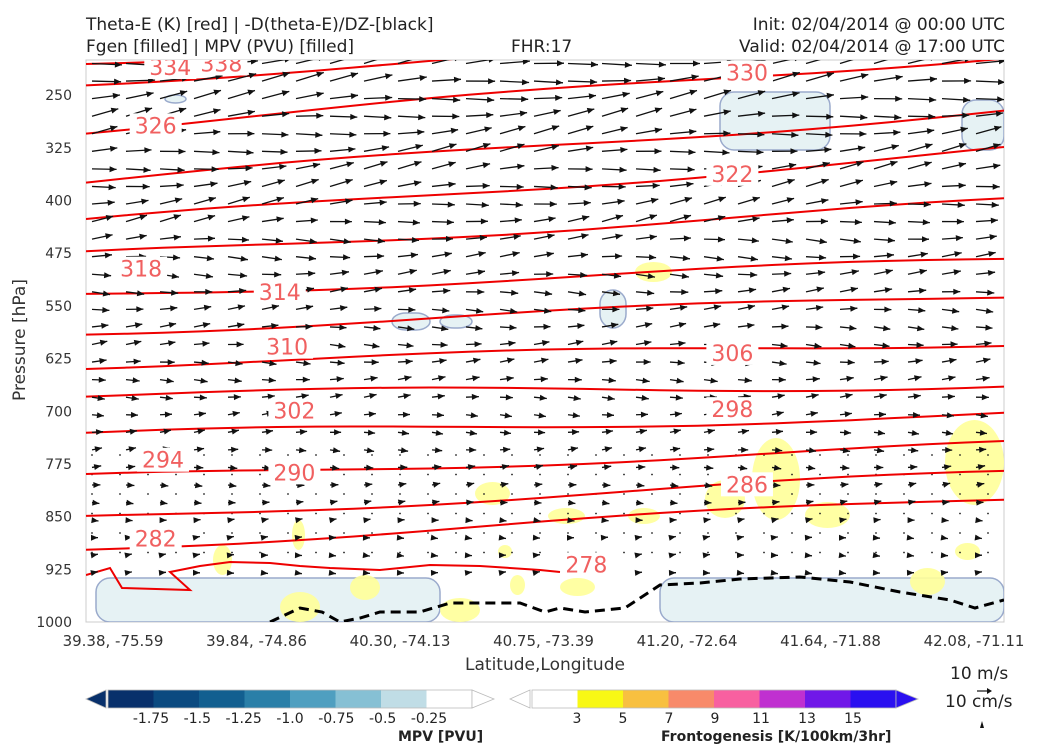 The image size is (1050, 750). Describe the element at coordinates (878, 25) in the screenshot. I see `init-time: Init: 02/04/2014 @ 00:00 UTC` at that location.